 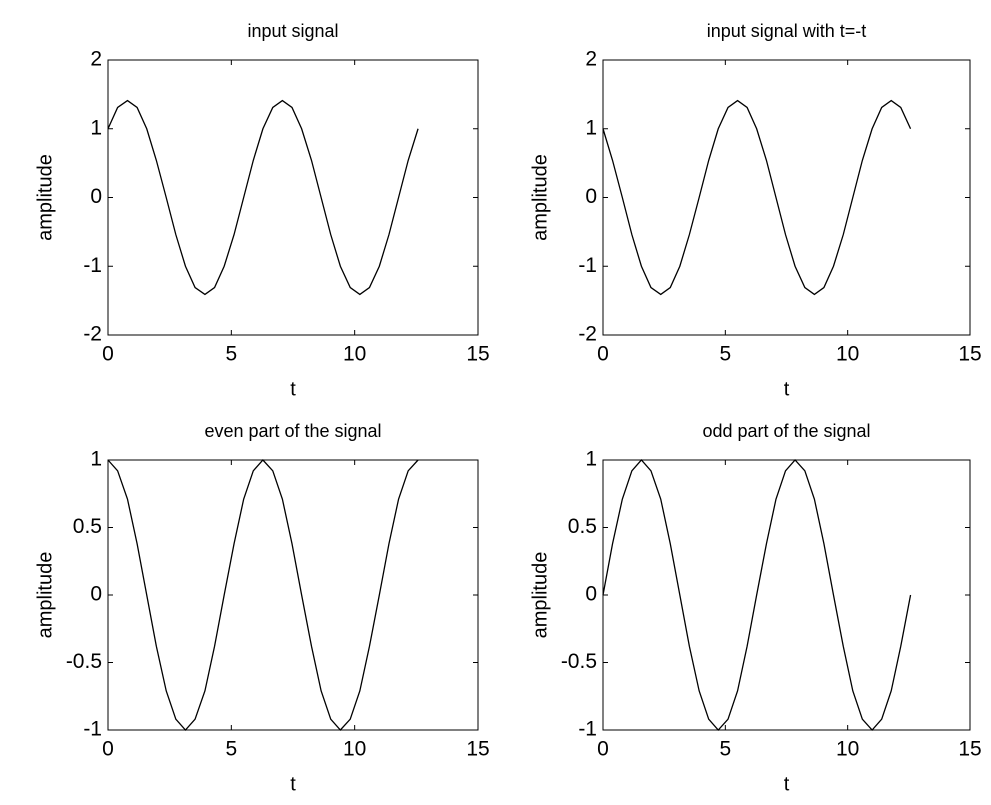 What do you see at coordinates (292, 431) in the screenshot?
I see `subplot-title: even part of the signal` at bounding box center [292, 431].